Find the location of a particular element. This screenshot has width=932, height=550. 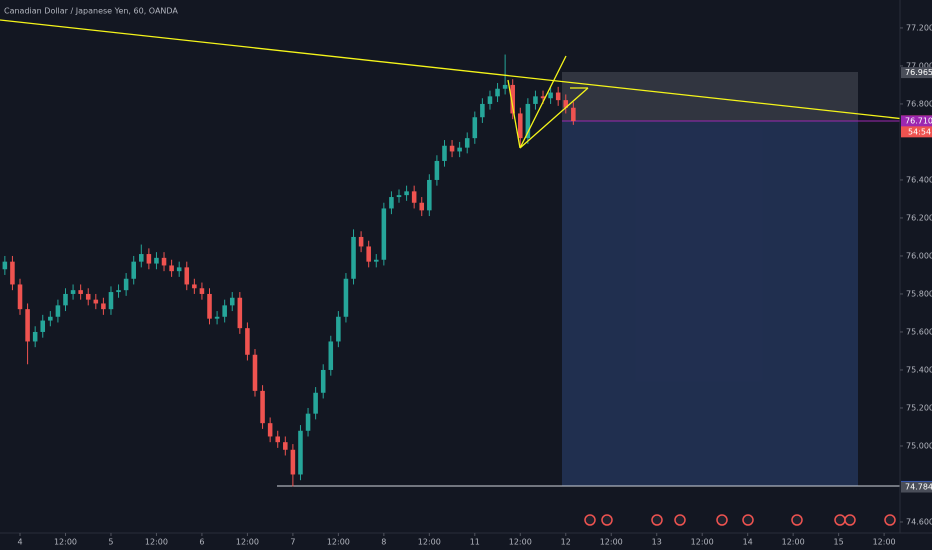

x-tick-label: 11 is located at coordinates (475, 542).